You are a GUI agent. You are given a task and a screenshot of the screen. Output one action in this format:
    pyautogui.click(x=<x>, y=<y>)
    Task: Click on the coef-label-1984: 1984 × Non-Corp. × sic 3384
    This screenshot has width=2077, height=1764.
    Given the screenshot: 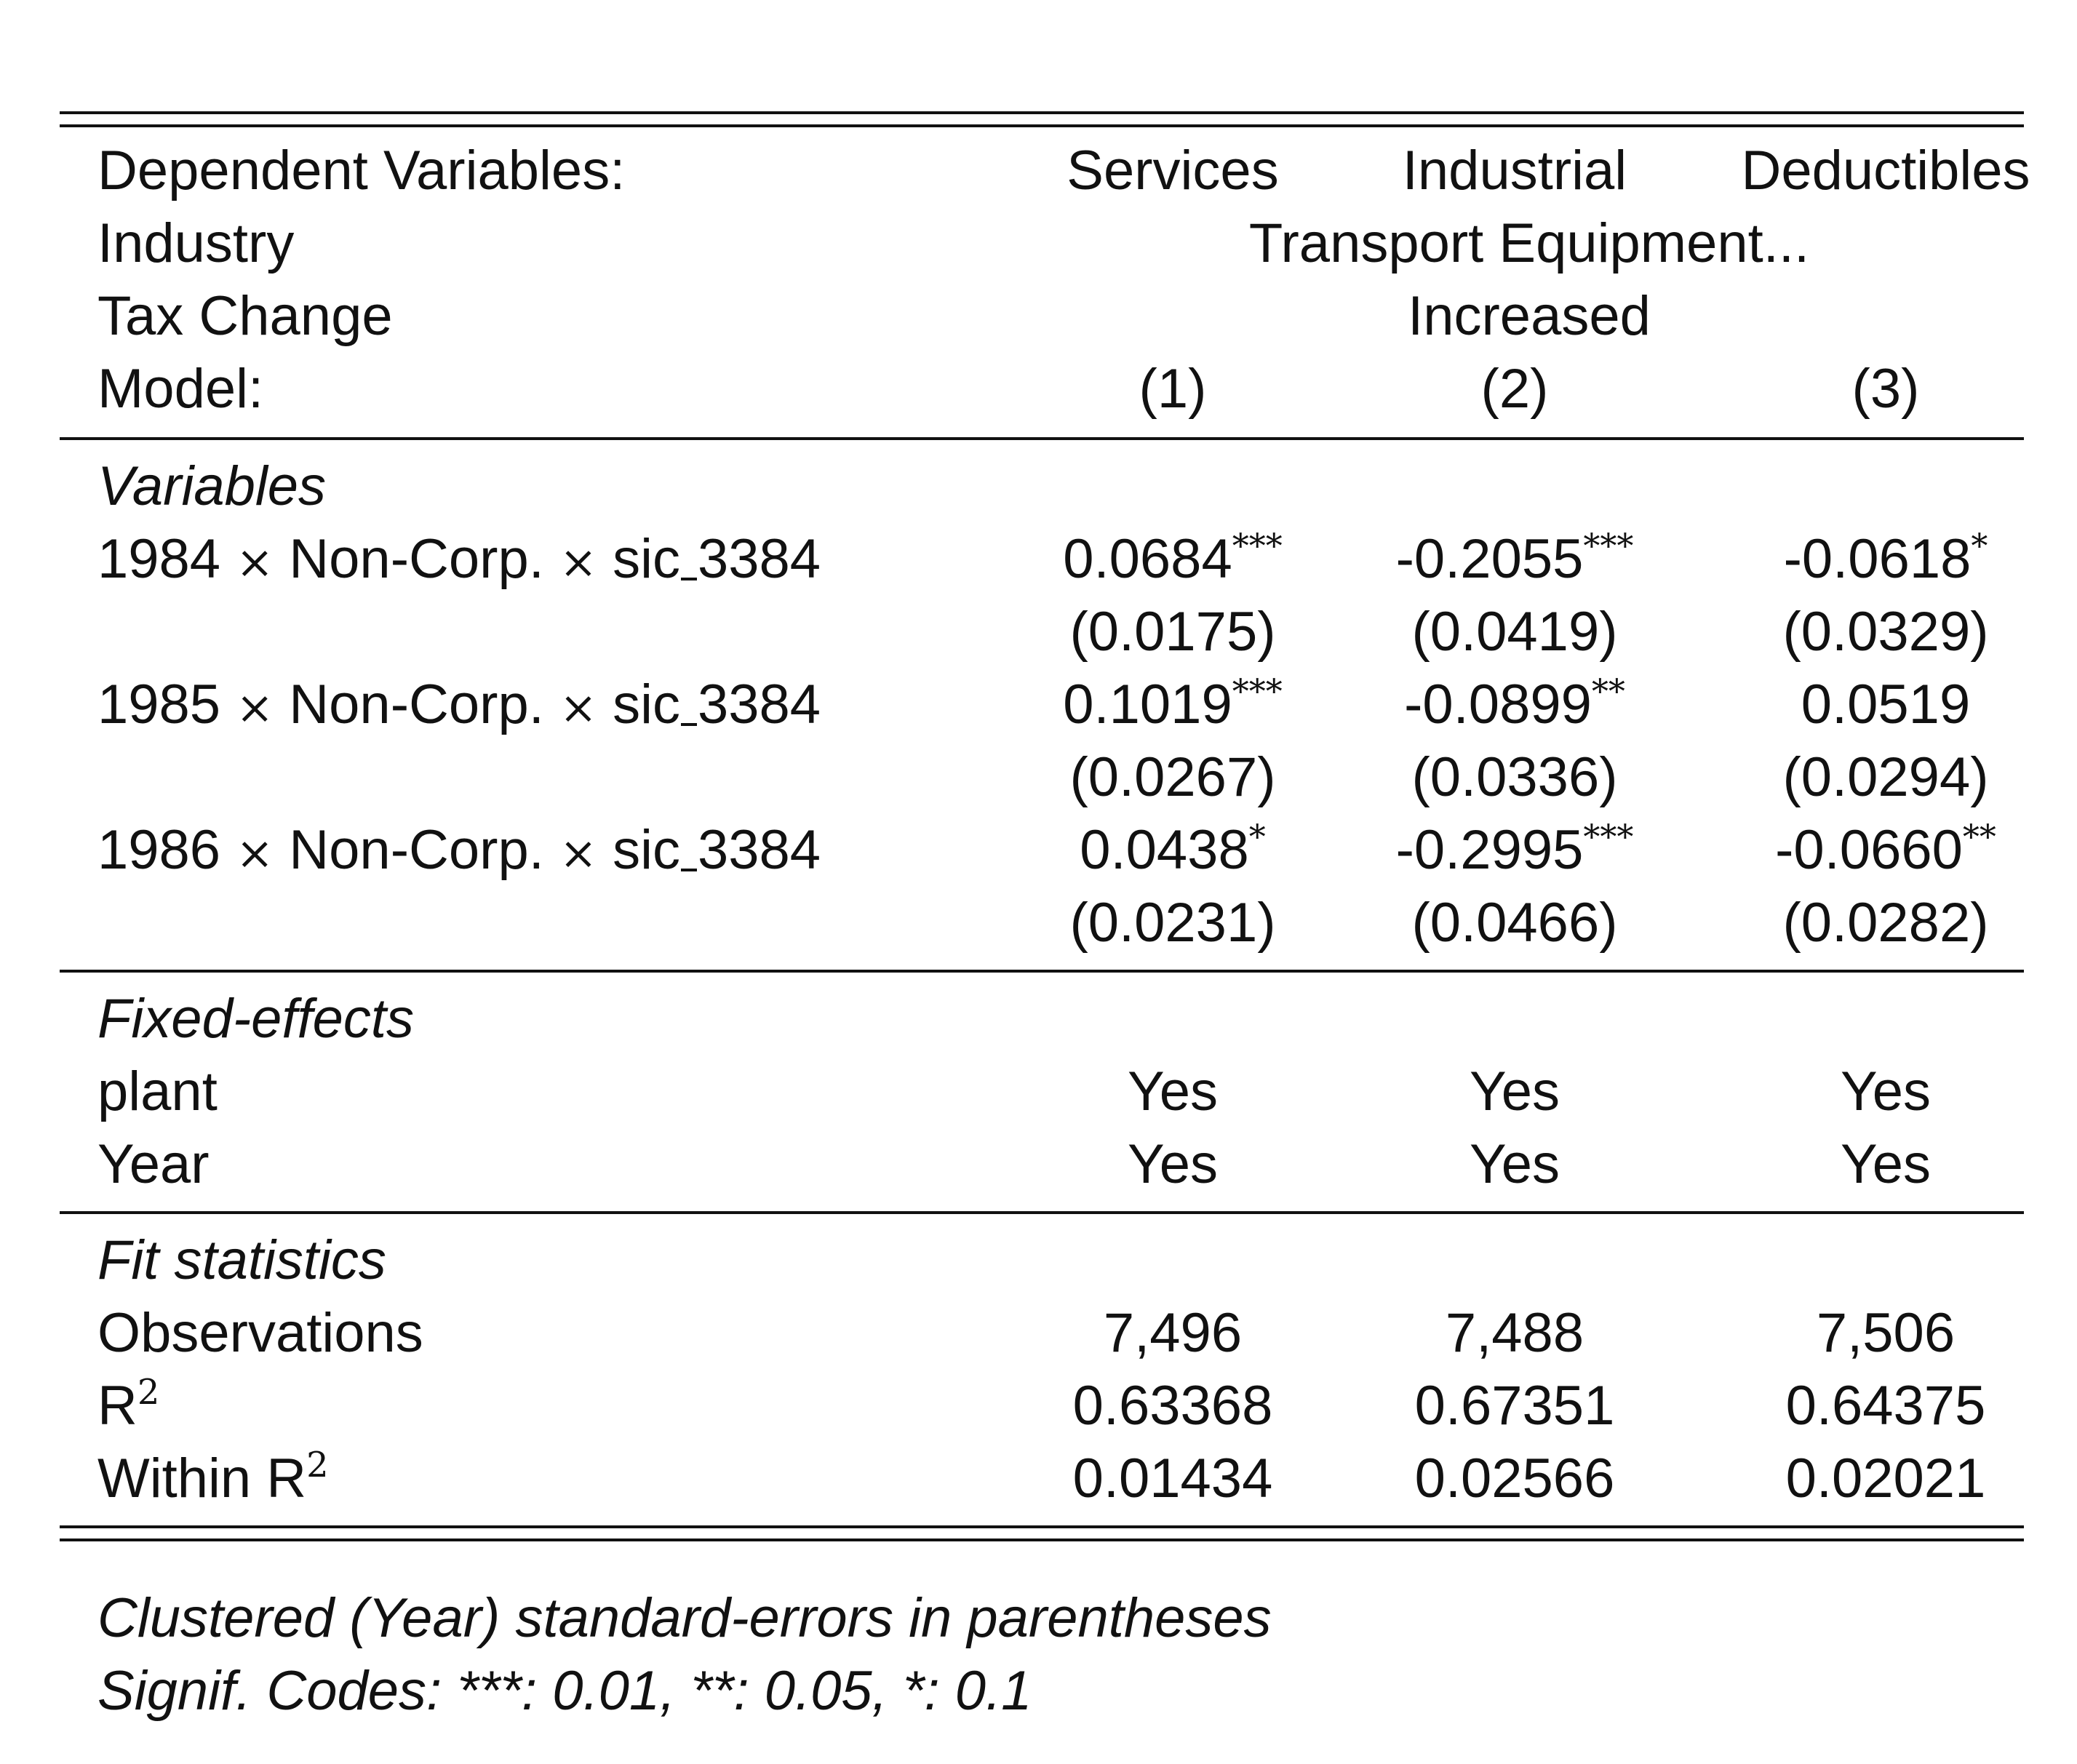 What is the action you would take?
    pyautogui.click(x=459, y=561)
    